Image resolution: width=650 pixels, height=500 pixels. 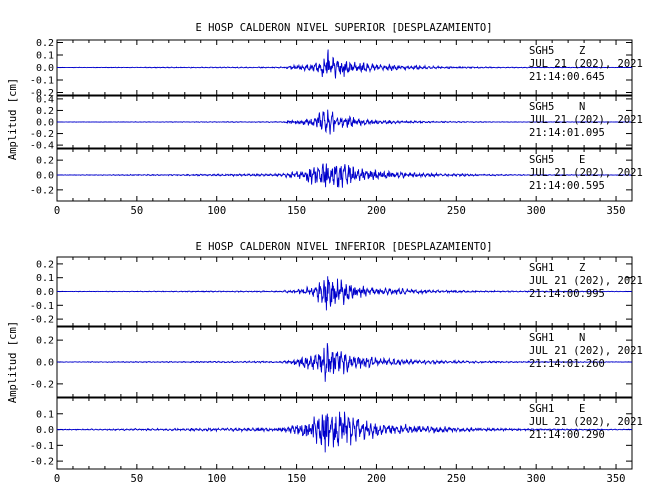 What do you see at coordinates (42, 146) in the screenshot?
I see `y-tick-label: -0.4` at bounding box center [42, 146].